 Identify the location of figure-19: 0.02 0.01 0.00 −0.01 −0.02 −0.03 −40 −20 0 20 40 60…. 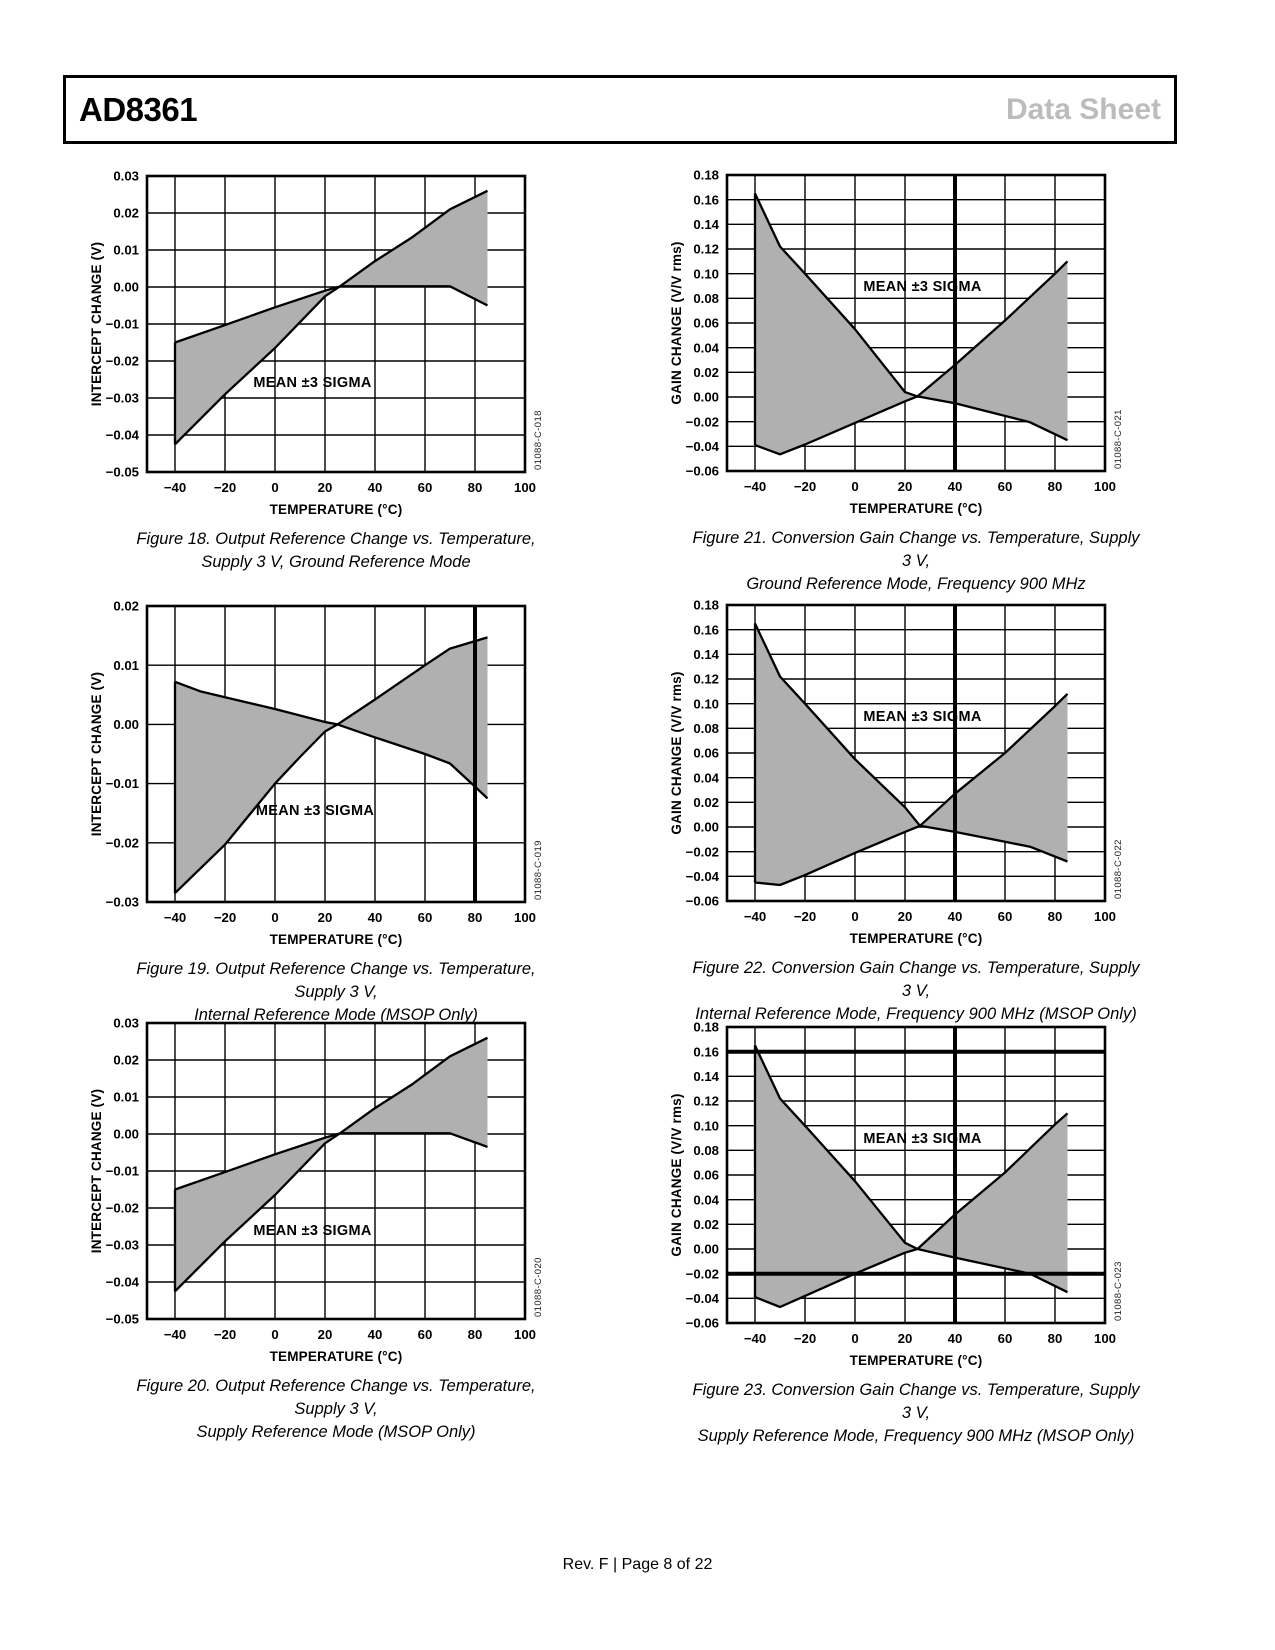
(315, 810).